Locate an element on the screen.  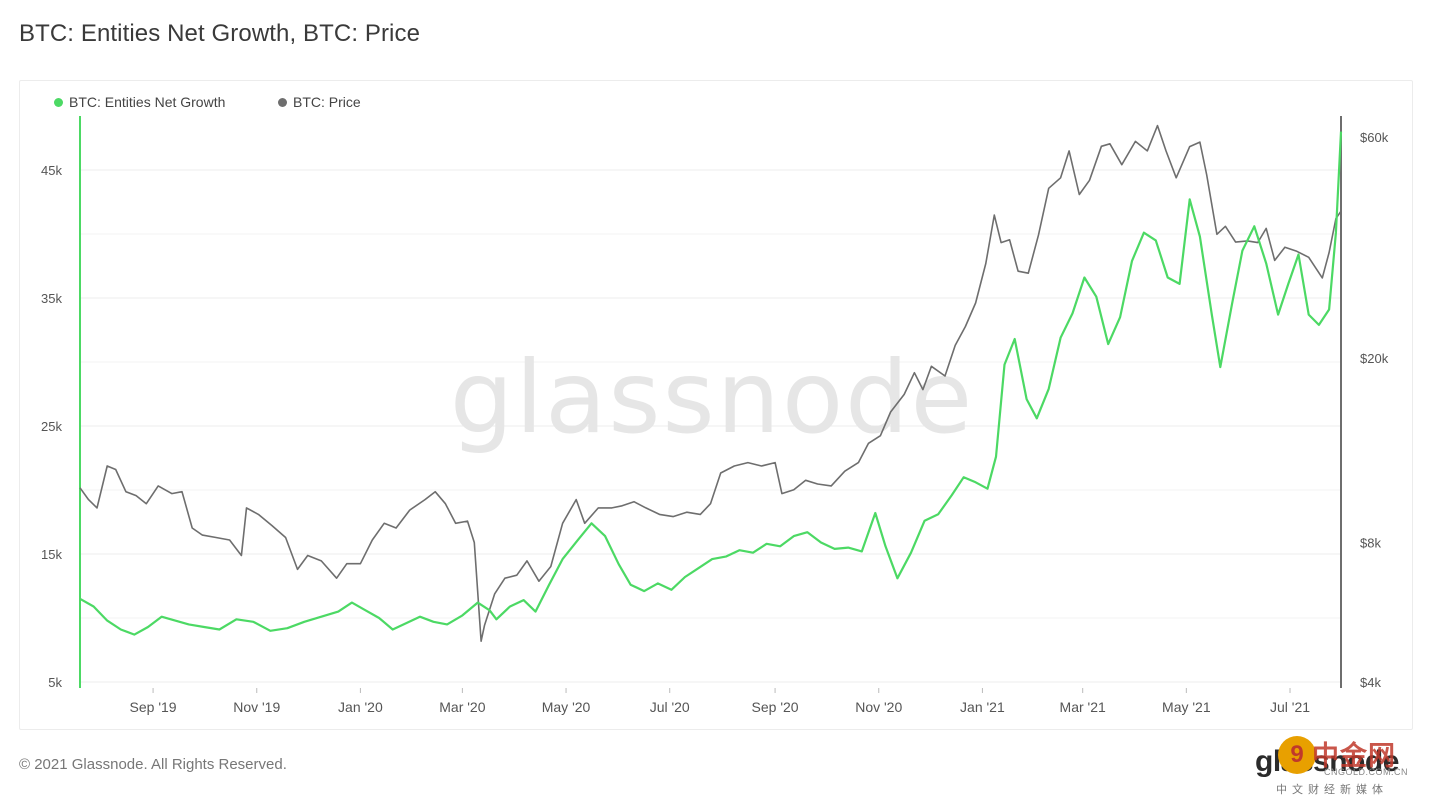
x-tick-label: May '20 is located at coordinates (566, 707).